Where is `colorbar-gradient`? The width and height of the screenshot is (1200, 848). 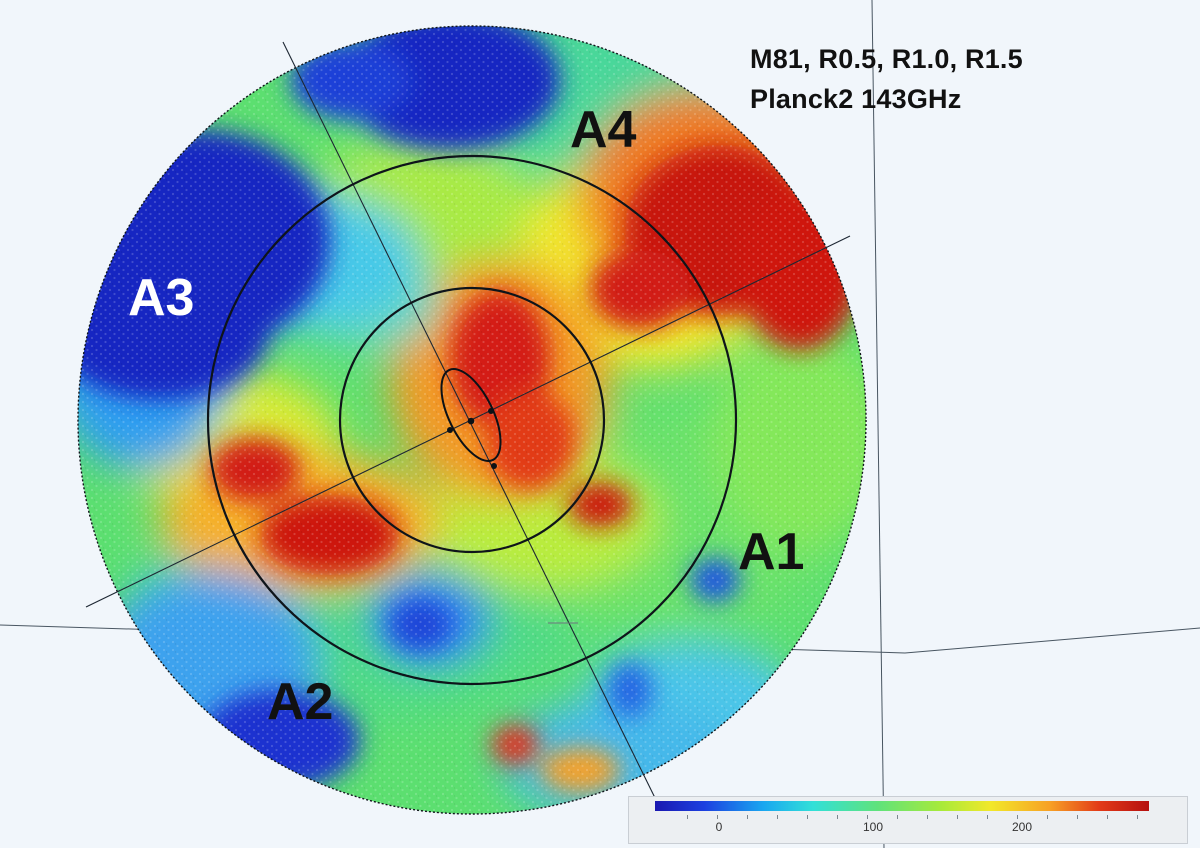
colorbar-gradient is located at coordinates (902, 806).